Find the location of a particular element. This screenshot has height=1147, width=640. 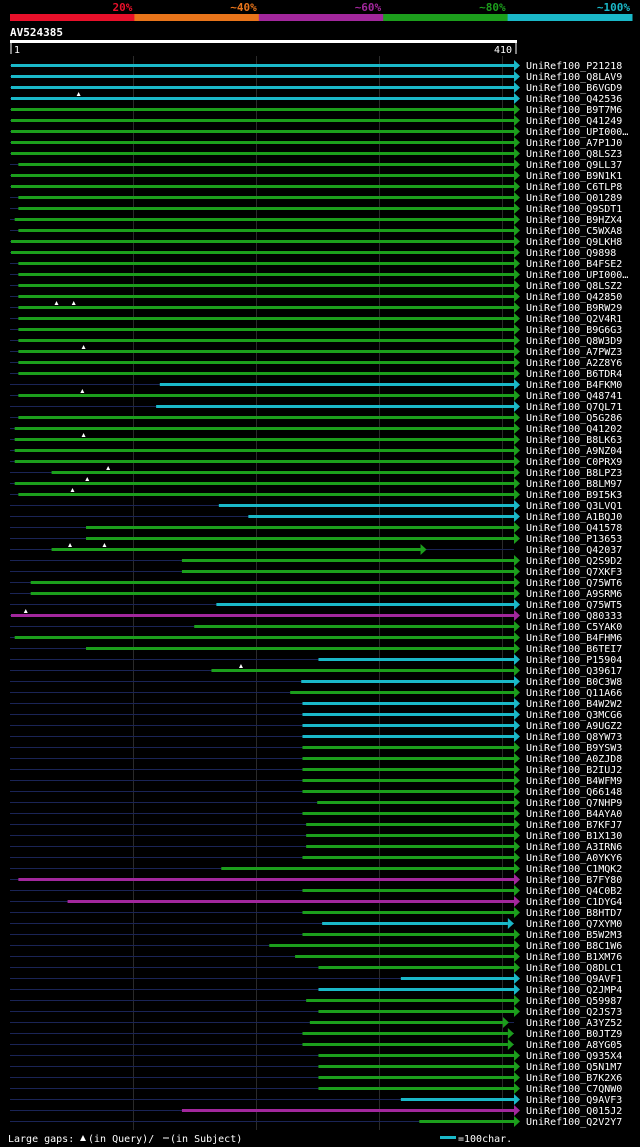

hit-label: UniRef100_A7P1J0 is located at coordinates (574, 143).